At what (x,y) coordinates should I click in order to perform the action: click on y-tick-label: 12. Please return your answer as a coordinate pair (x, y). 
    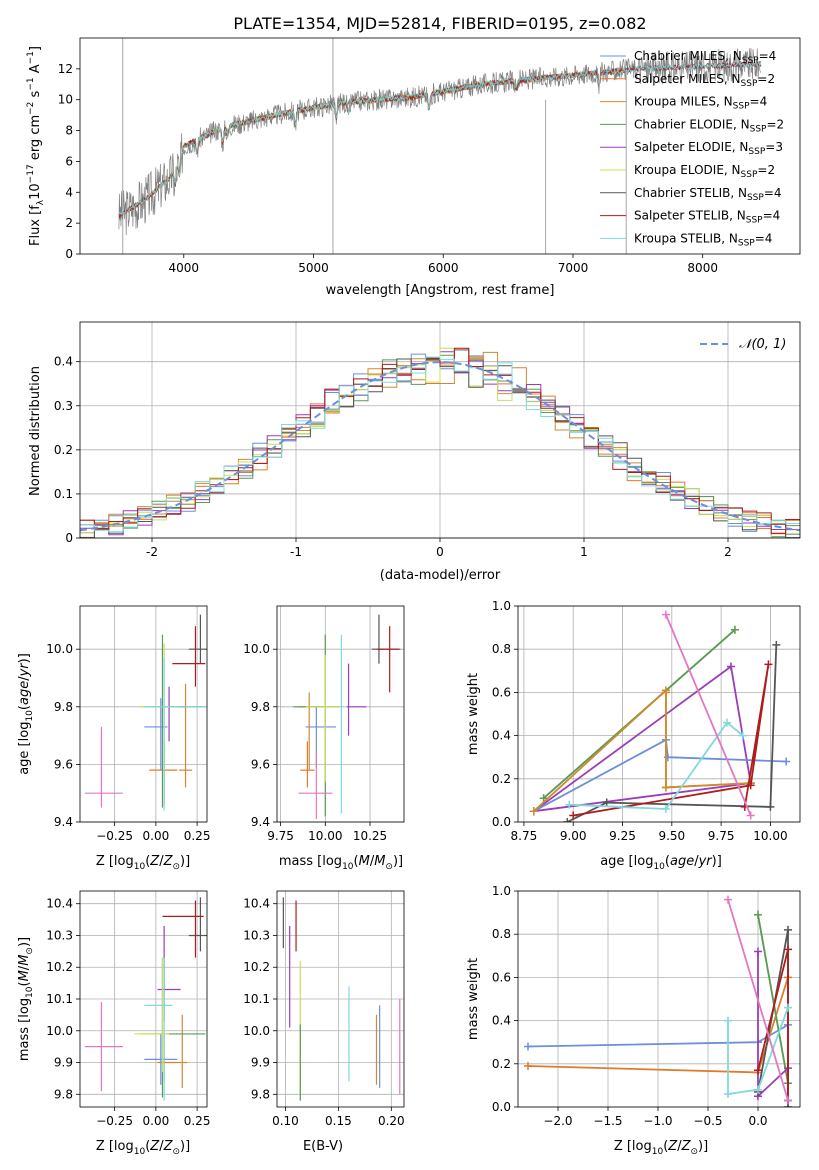
    Looking at the image, I should click on (65, 69).